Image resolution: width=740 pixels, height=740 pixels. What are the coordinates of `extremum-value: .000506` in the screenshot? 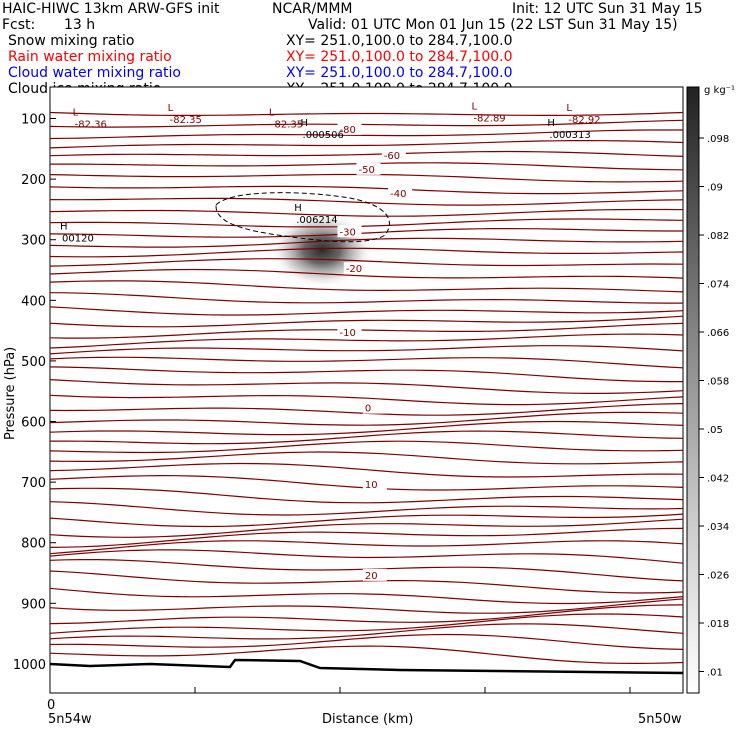 It's located at (323, 135).